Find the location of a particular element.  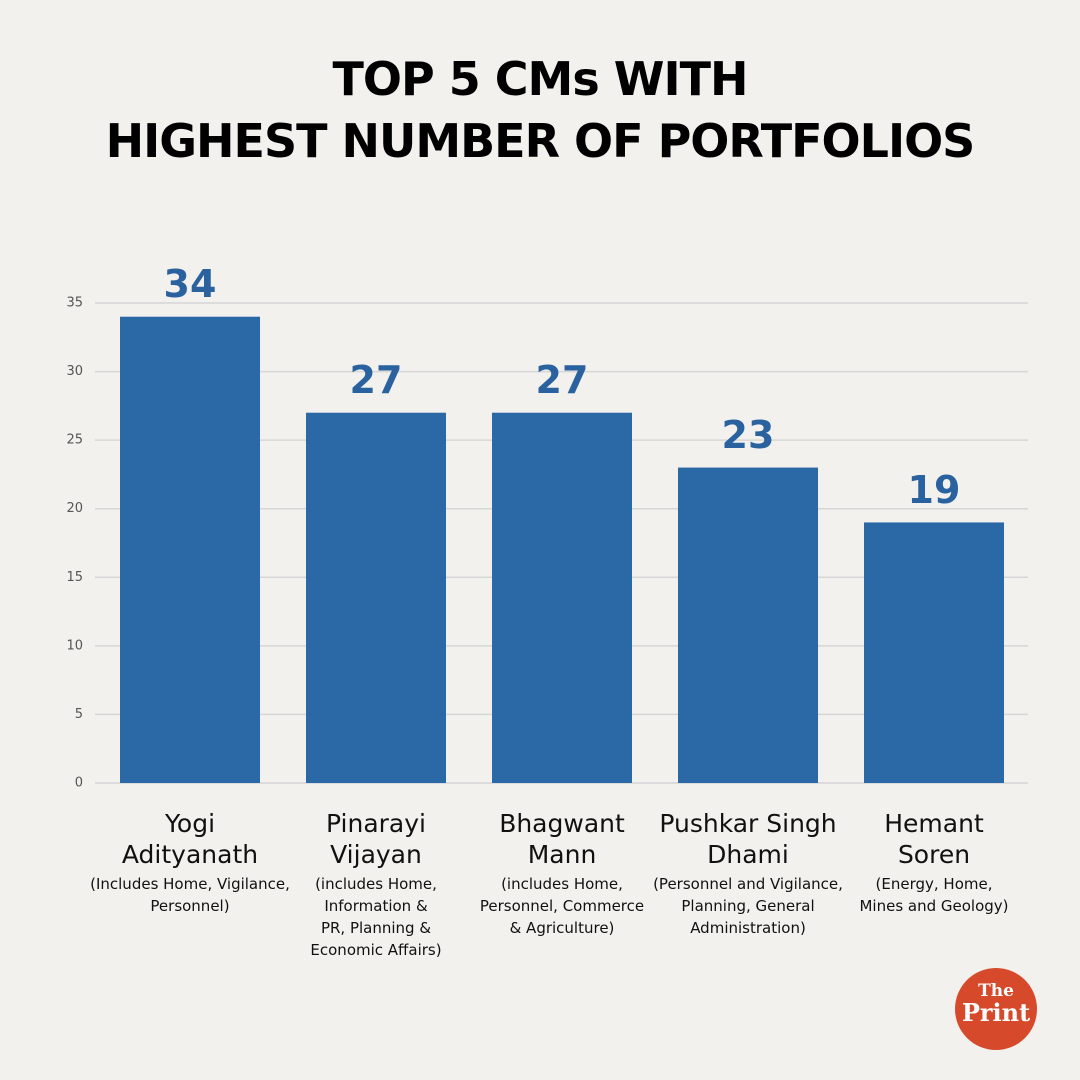

category-note: (Energy, Home, Mines and Geology) is located at coordinates (934, 895).